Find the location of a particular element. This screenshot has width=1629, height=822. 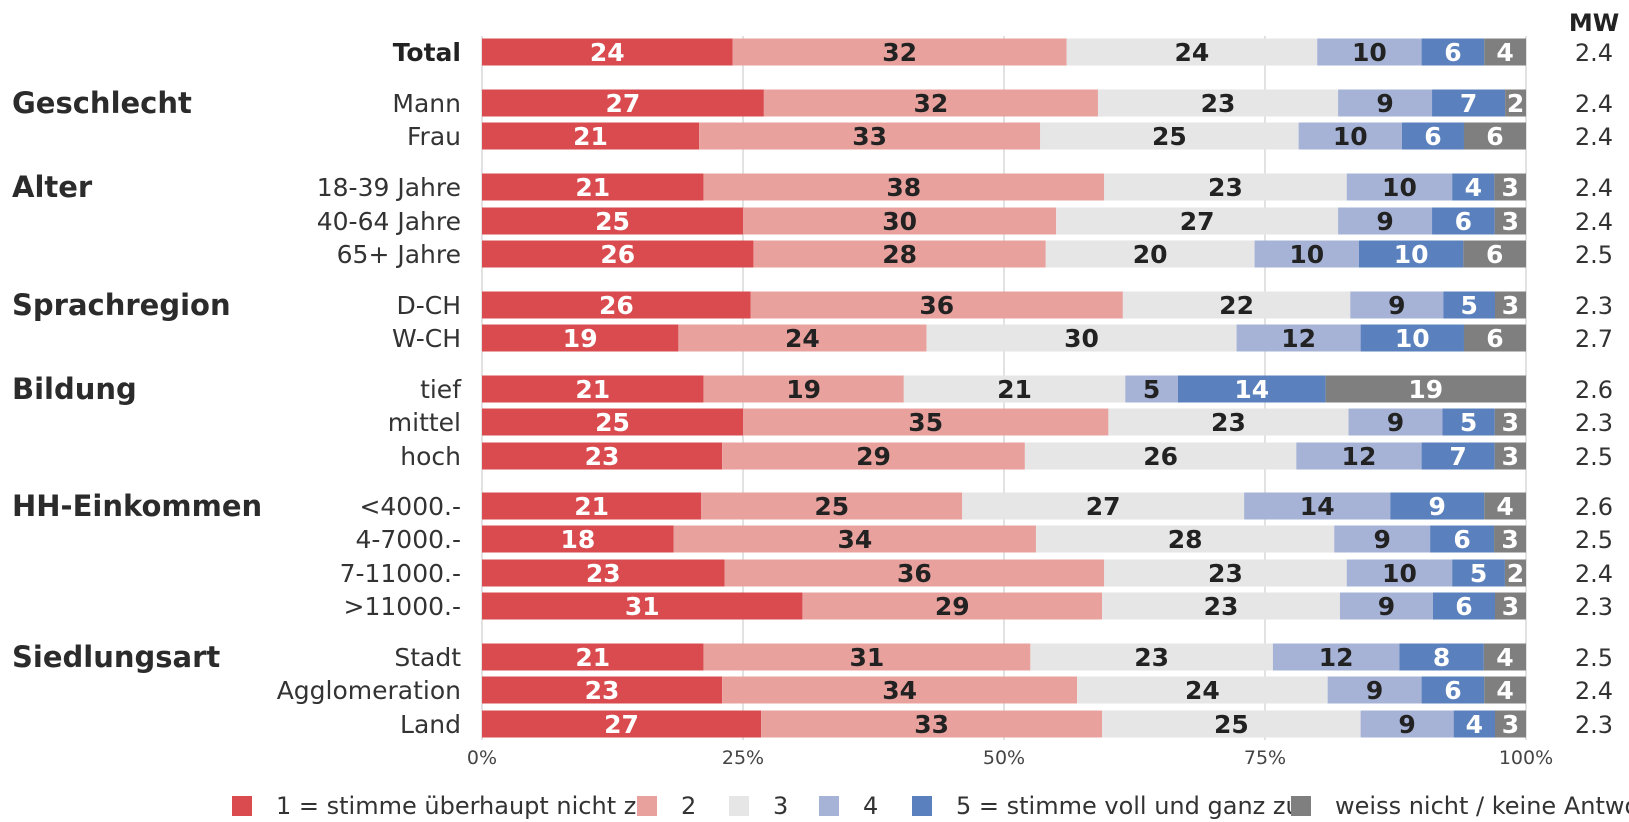

x-tick-label: 50% is located at coordinates (1004, 758).